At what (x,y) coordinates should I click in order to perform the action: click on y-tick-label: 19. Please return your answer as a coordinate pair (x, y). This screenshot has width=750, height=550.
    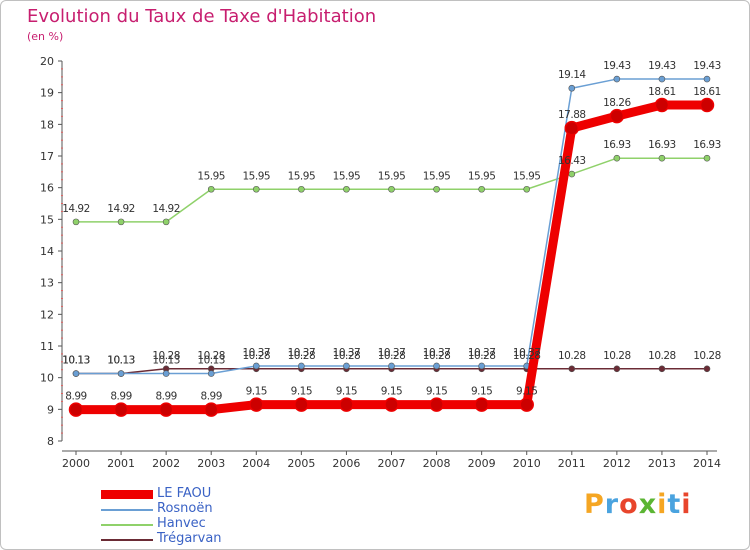
    Looking at the image, I should click on (47, 93).